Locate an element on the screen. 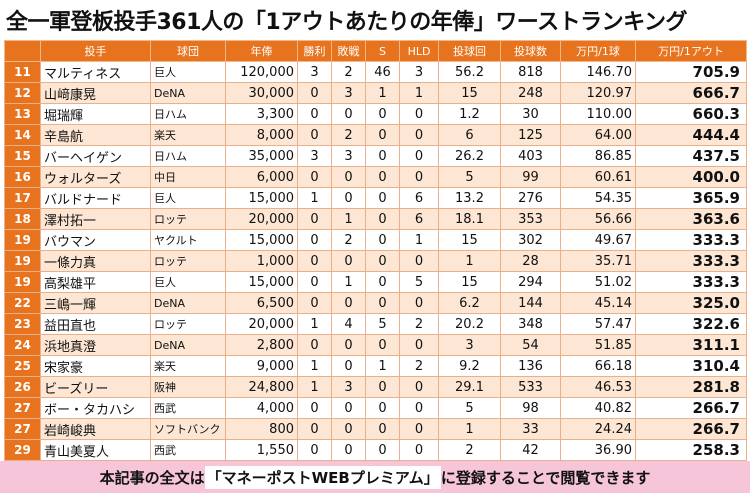 This screenshot has height=500, width=750. table-cell: 266.7 is located at coordinates (691, 408).